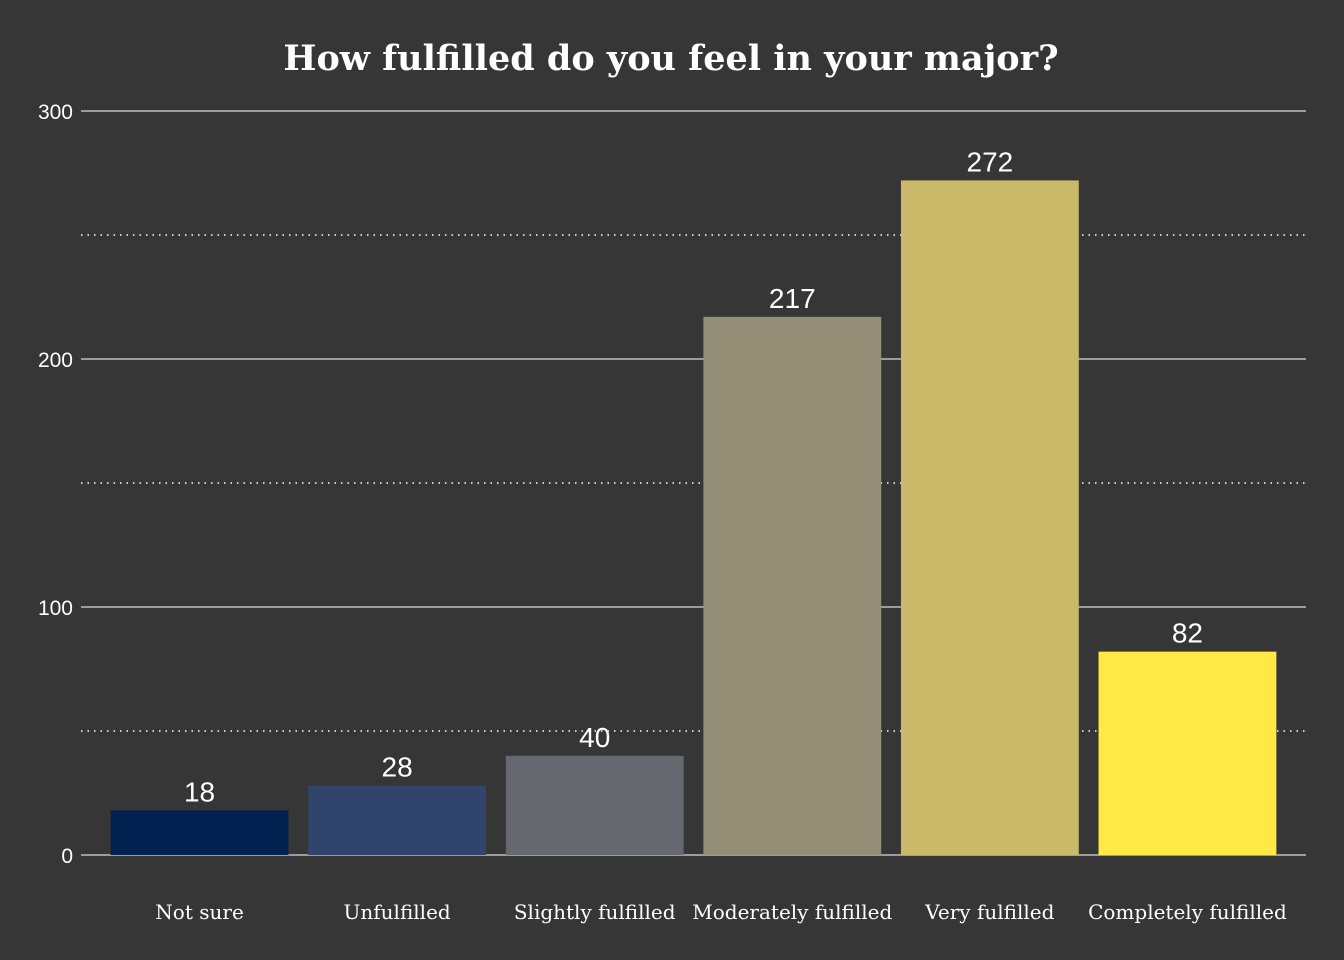  I want to click on data-label: 217, so click(792, 298).